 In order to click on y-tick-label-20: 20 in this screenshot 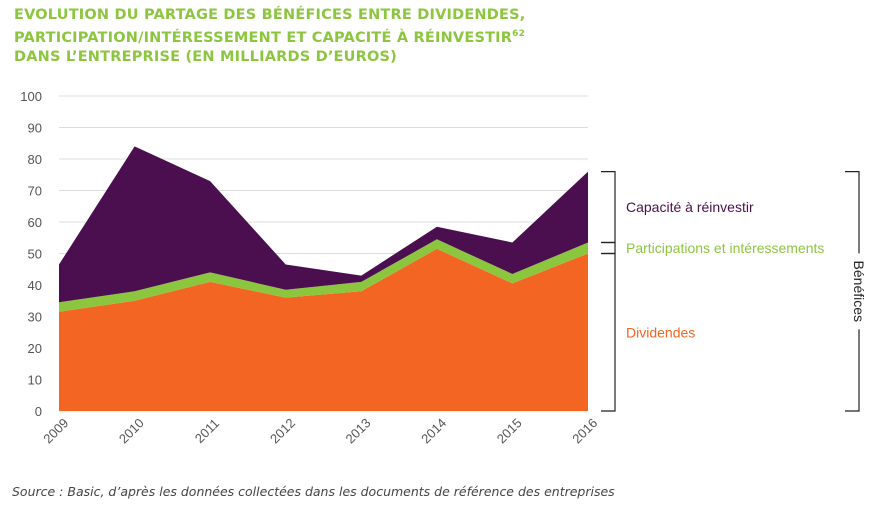, I will do `click(35, 348)`.